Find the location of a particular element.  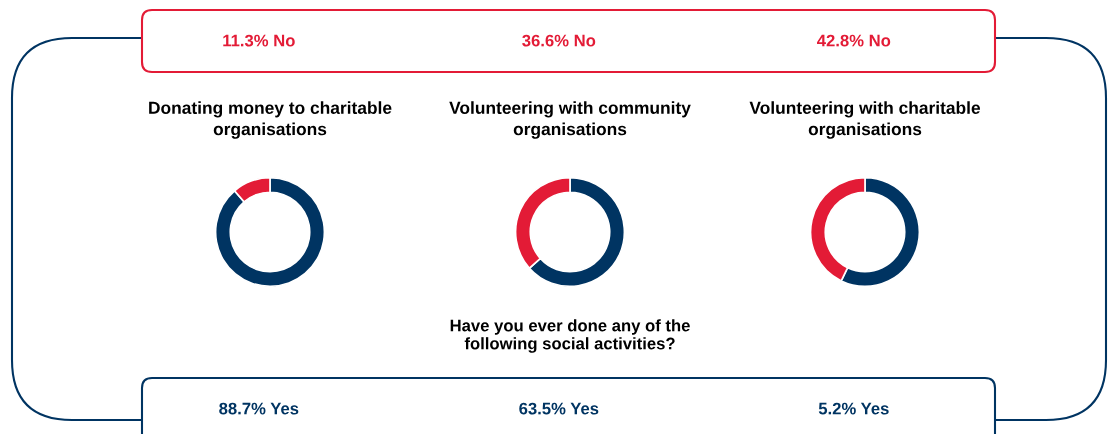

donut-slice is located at coordinates (270, 232).